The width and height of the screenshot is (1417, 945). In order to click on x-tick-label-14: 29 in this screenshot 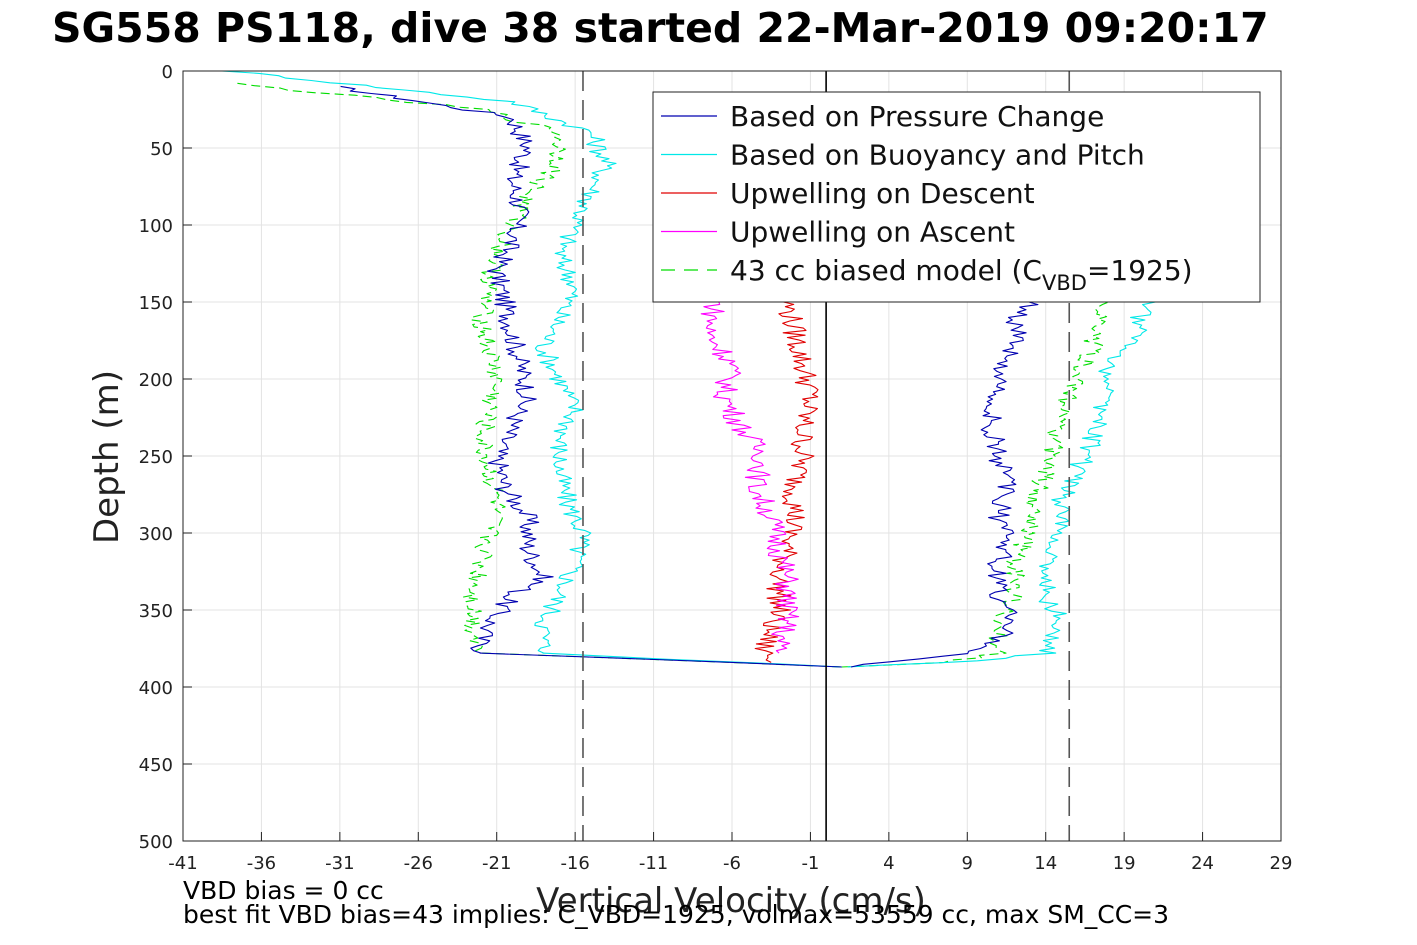, I will do `click(1281, 863)`.